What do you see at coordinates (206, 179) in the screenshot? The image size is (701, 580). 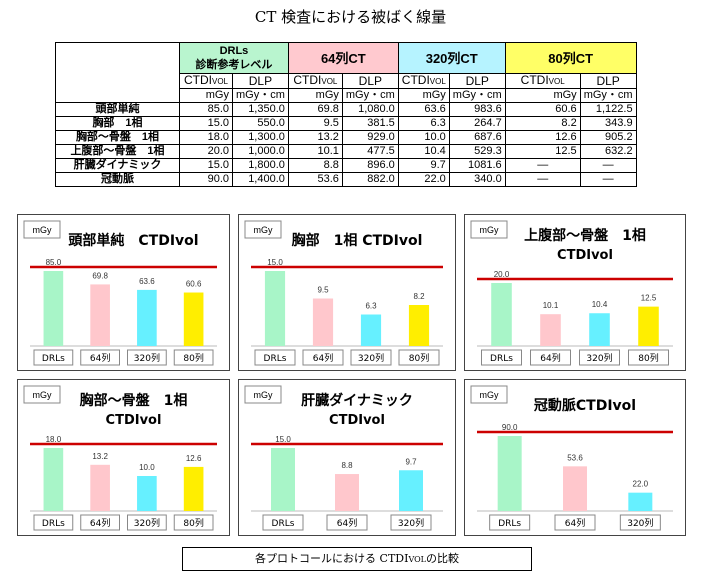 I see `table-cell: 90.0` at bounding box center [206, 179].